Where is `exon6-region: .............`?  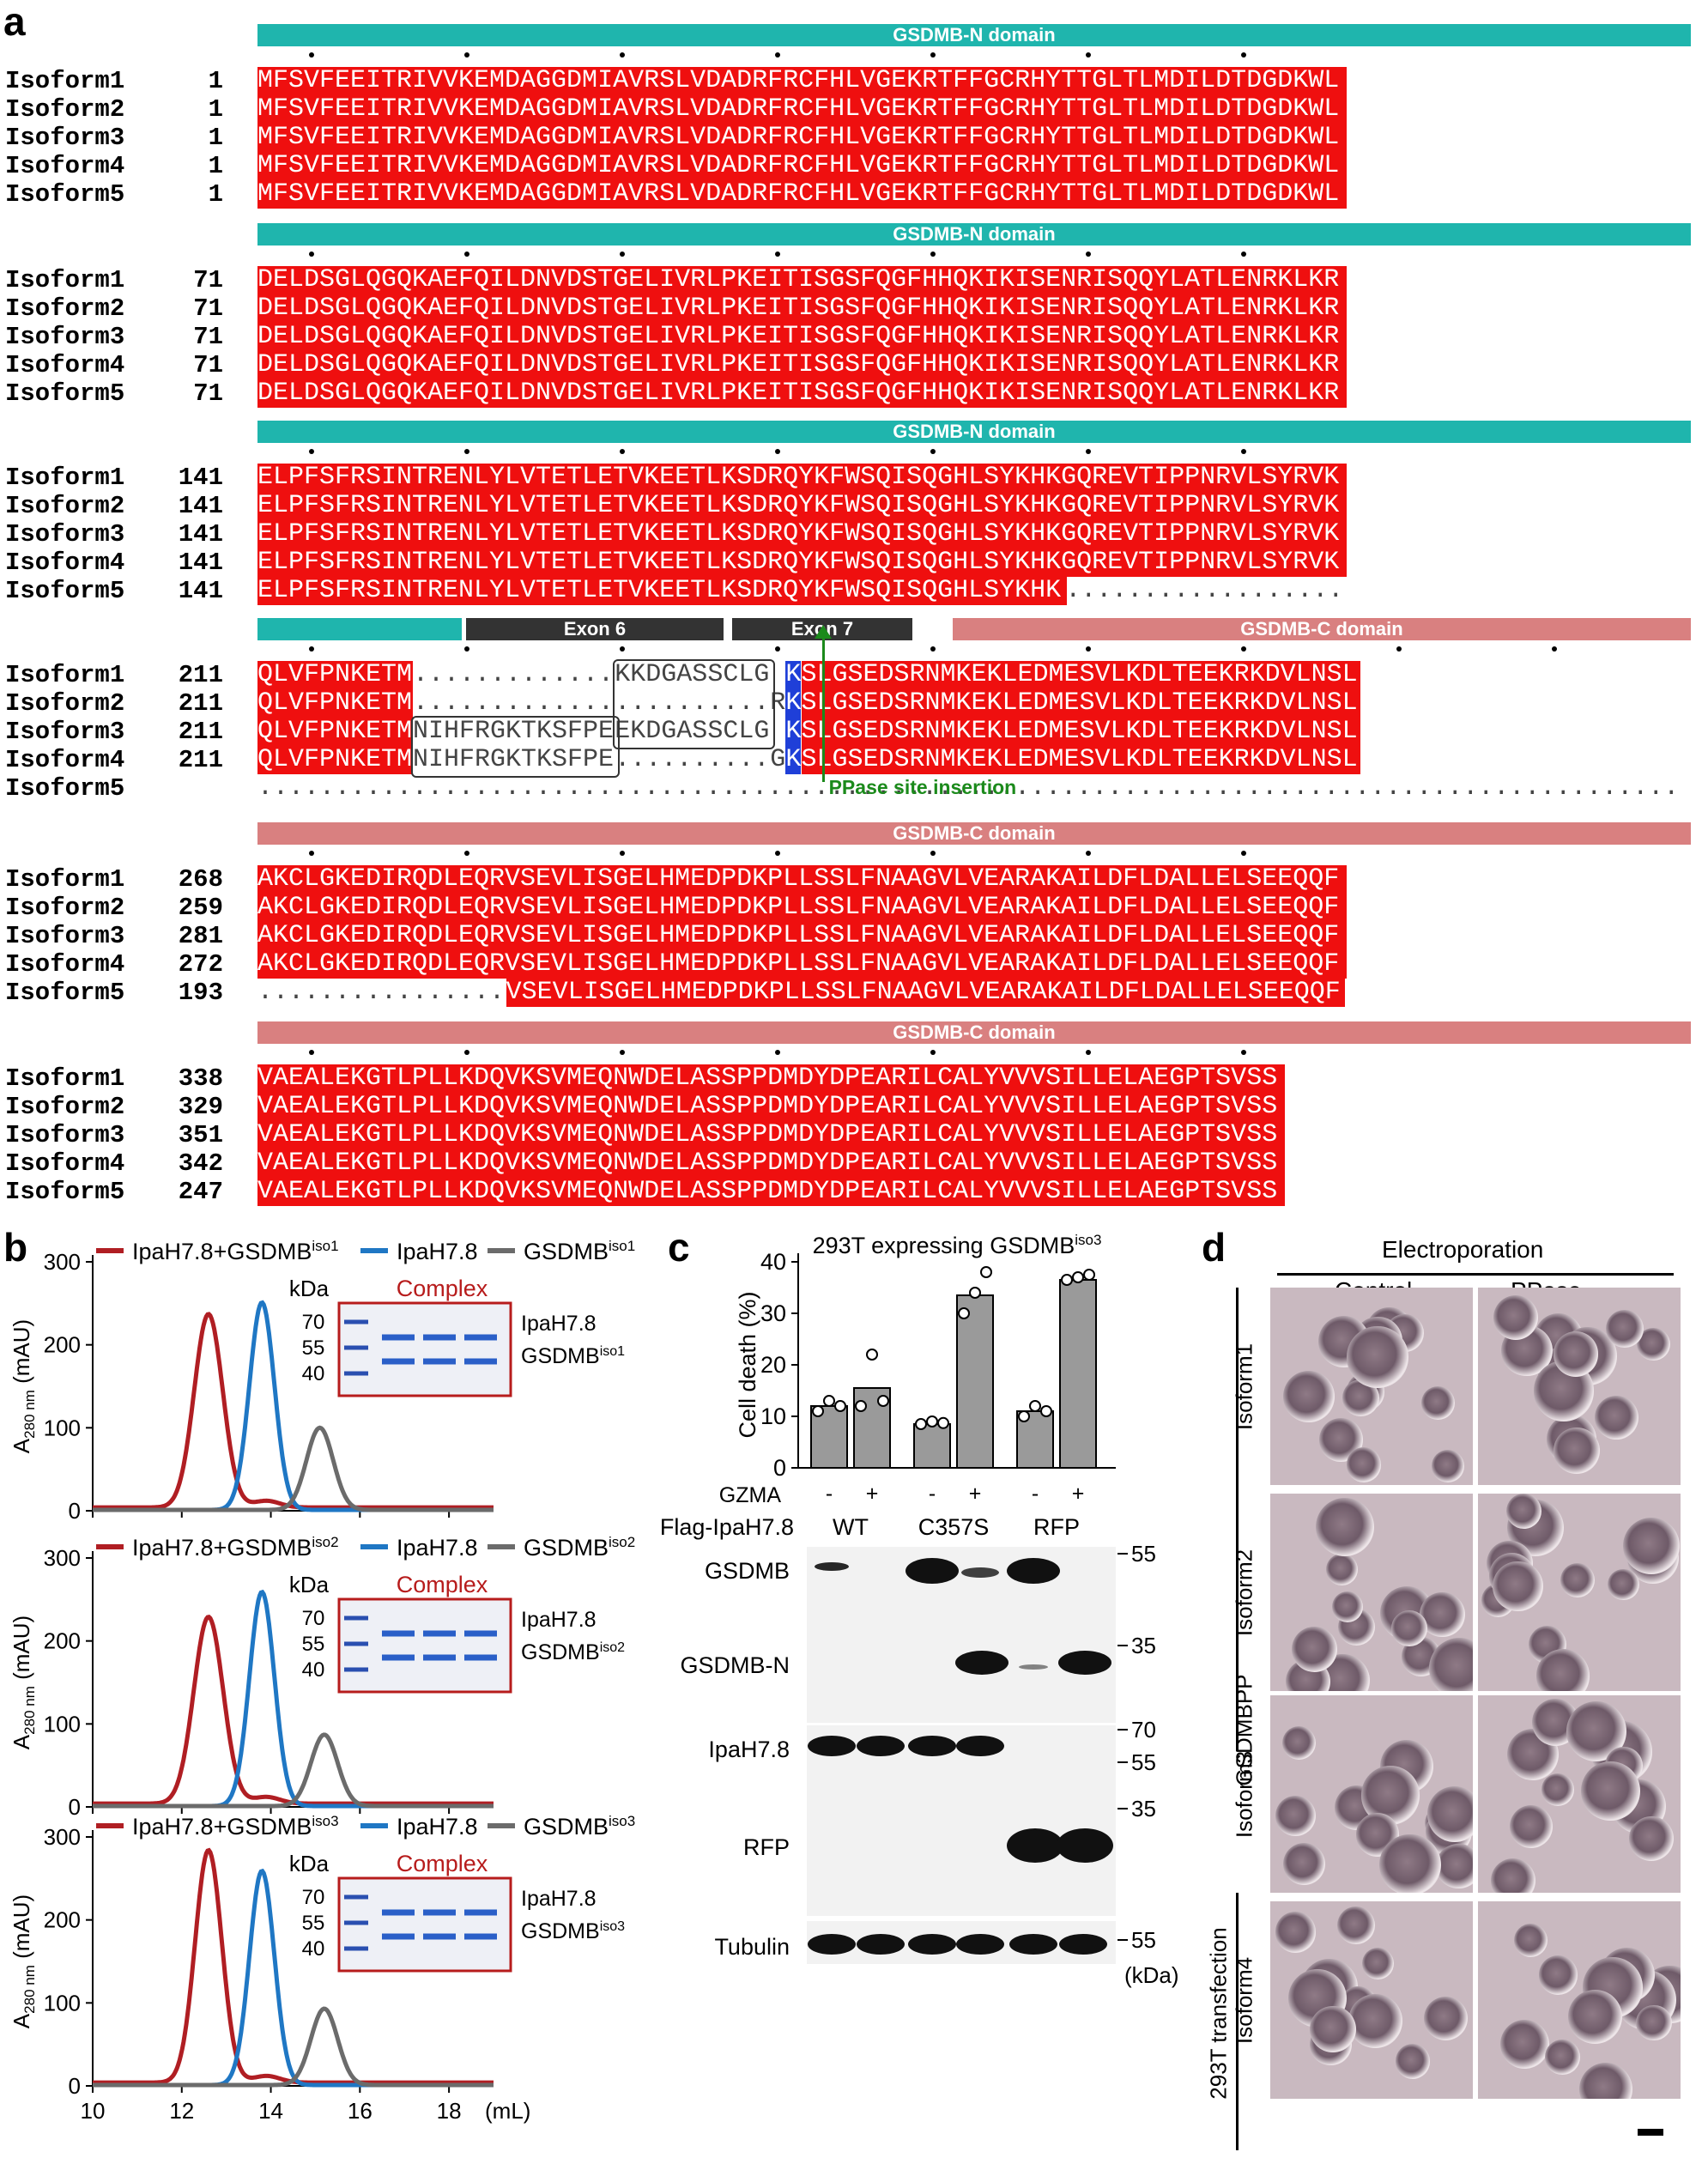
exon6-region: ............. is located at coordinates (514, 703).